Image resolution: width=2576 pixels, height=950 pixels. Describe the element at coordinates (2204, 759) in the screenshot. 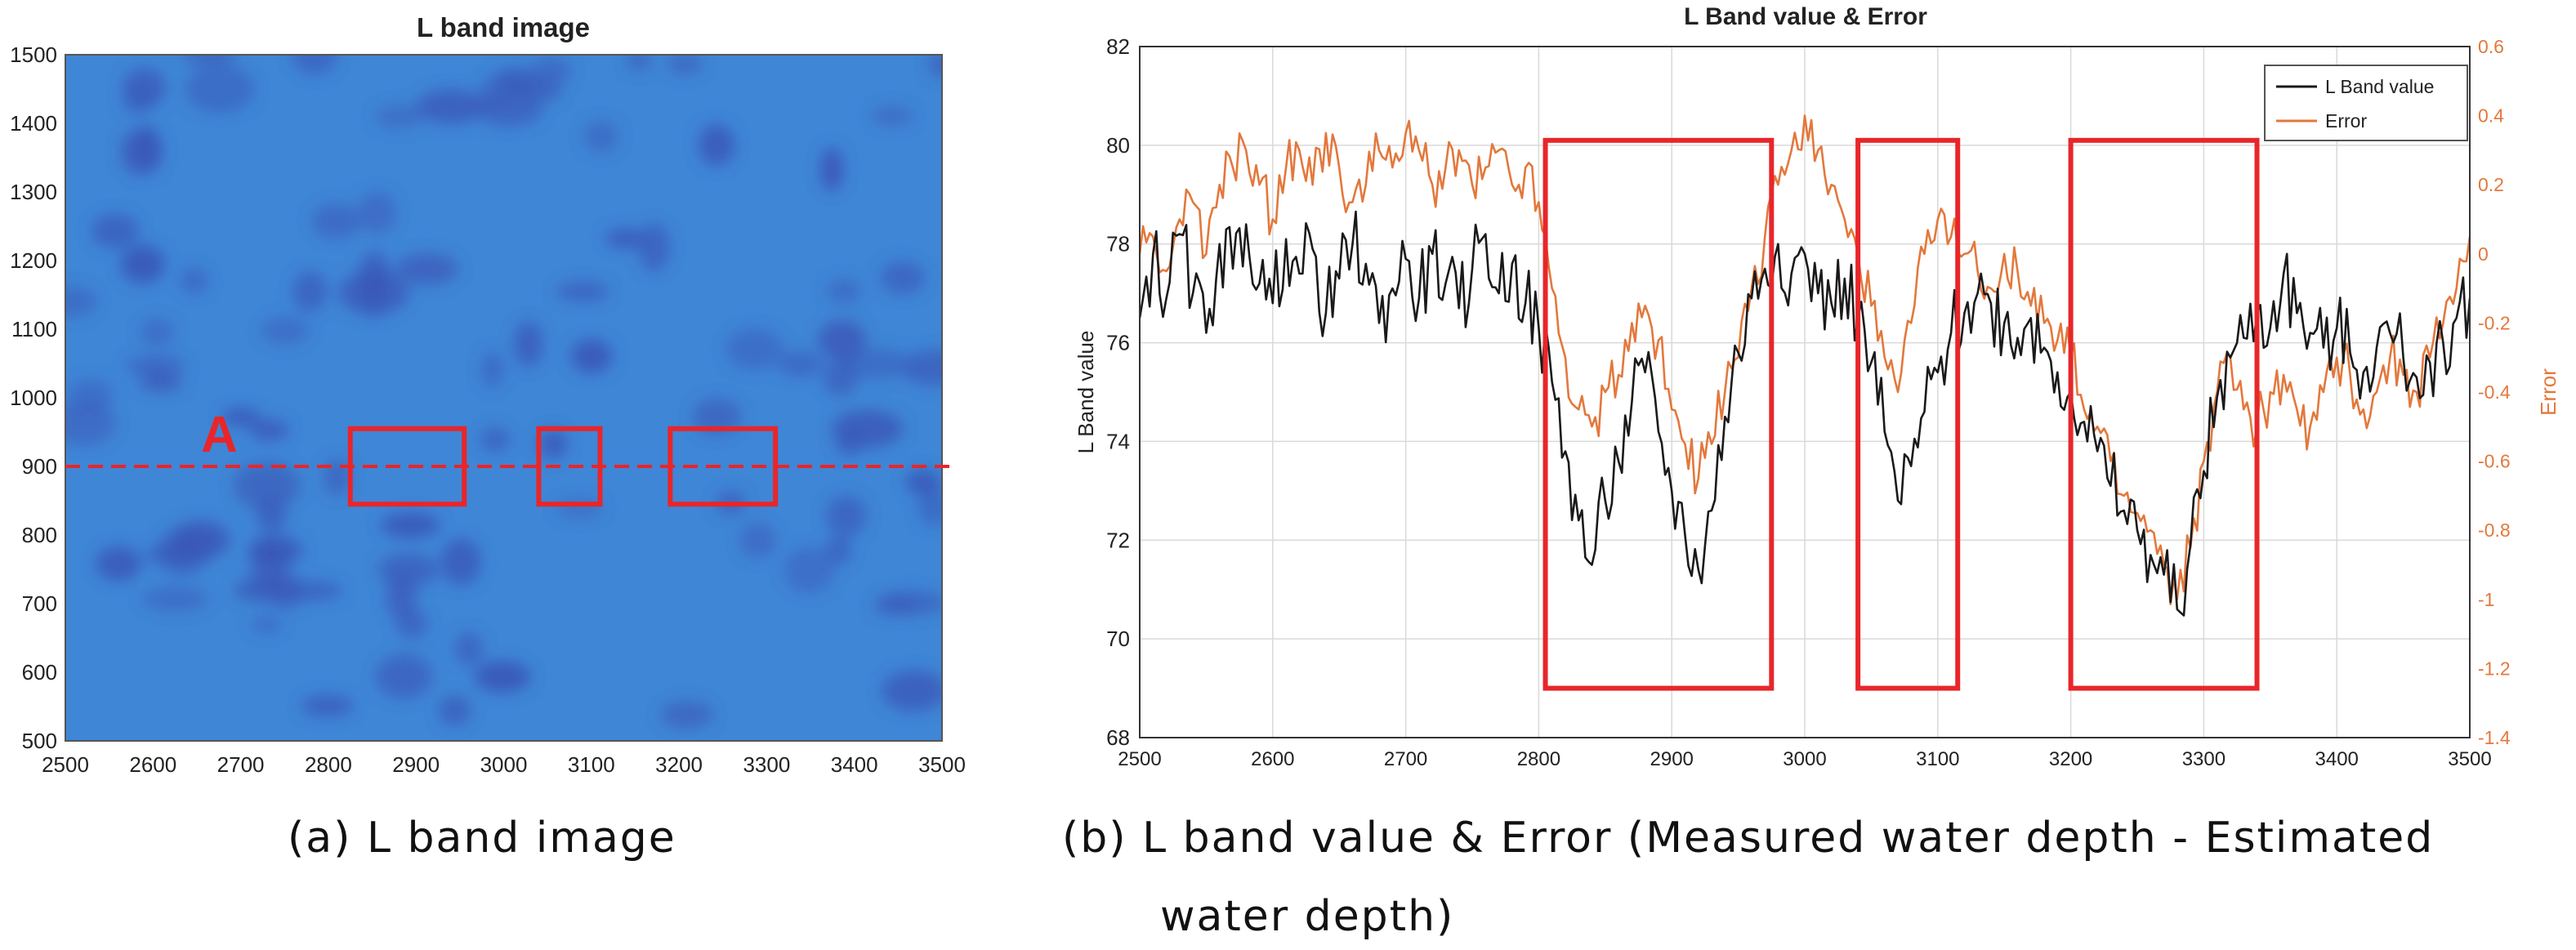

I see `x-tick-label: 3300` at that location.